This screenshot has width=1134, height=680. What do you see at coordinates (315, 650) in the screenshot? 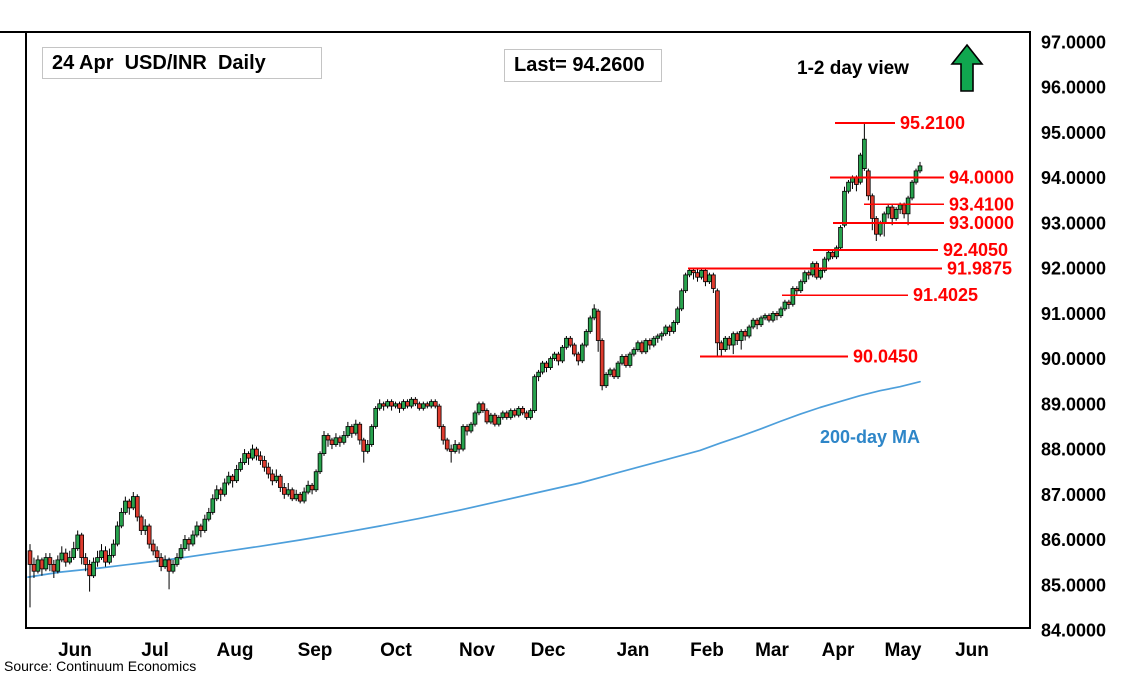
I see `x-axis-label: Sep` at bounding box center [315, 650].